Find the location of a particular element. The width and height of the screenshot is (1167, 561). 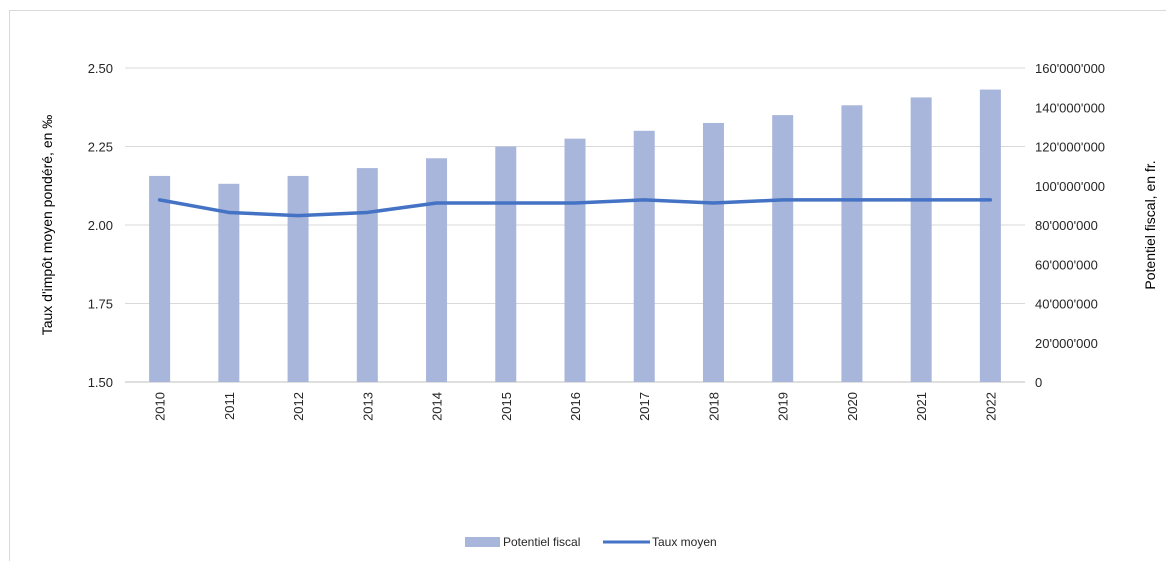

right-tick-label: 0 is located at coordinates (1038, 382).